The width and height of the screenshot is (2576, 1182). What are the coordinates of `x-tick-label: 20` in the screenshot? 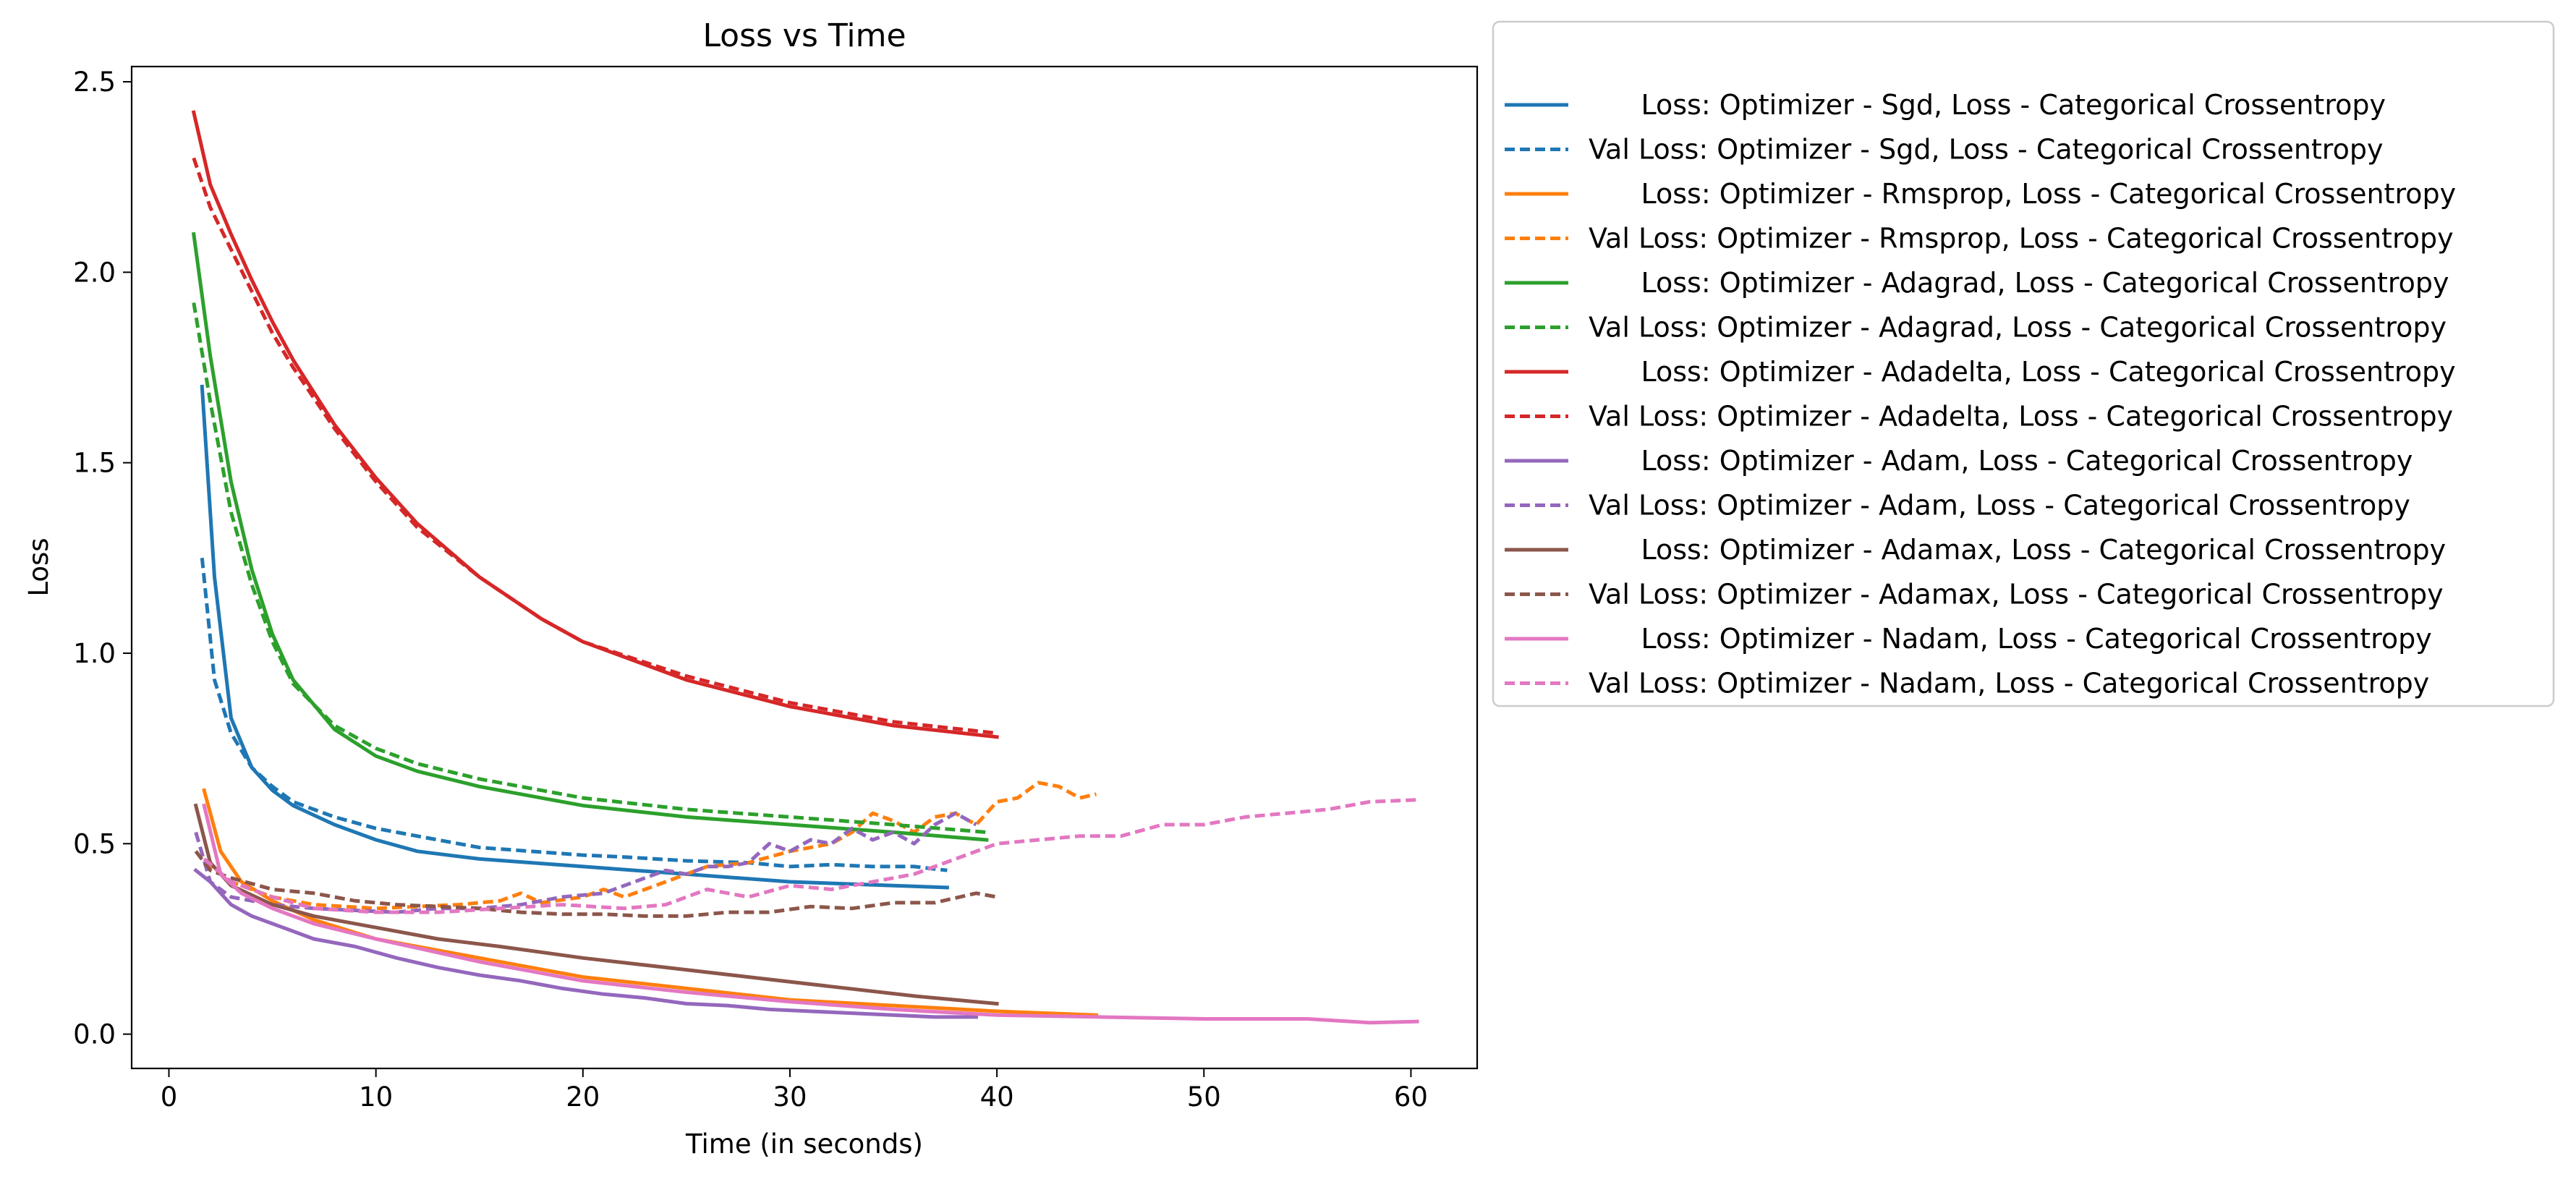 It's located at (583, 1097).